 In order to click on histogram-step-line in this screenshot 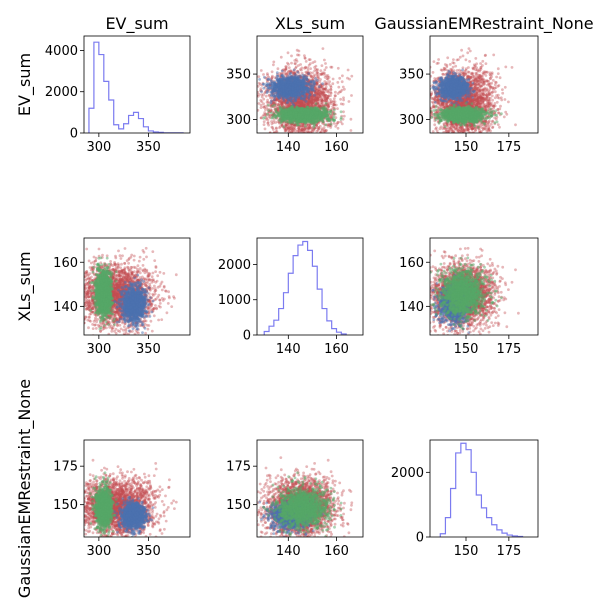, I will do `click(136, 87)`.